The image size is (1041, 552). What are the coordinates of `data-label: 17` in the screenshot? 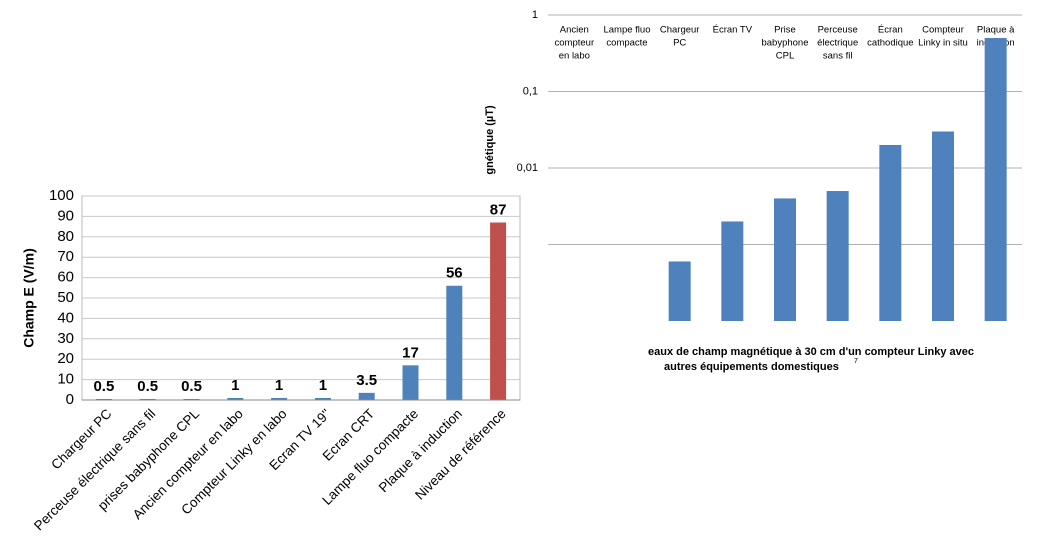 It's located at (410, 352).